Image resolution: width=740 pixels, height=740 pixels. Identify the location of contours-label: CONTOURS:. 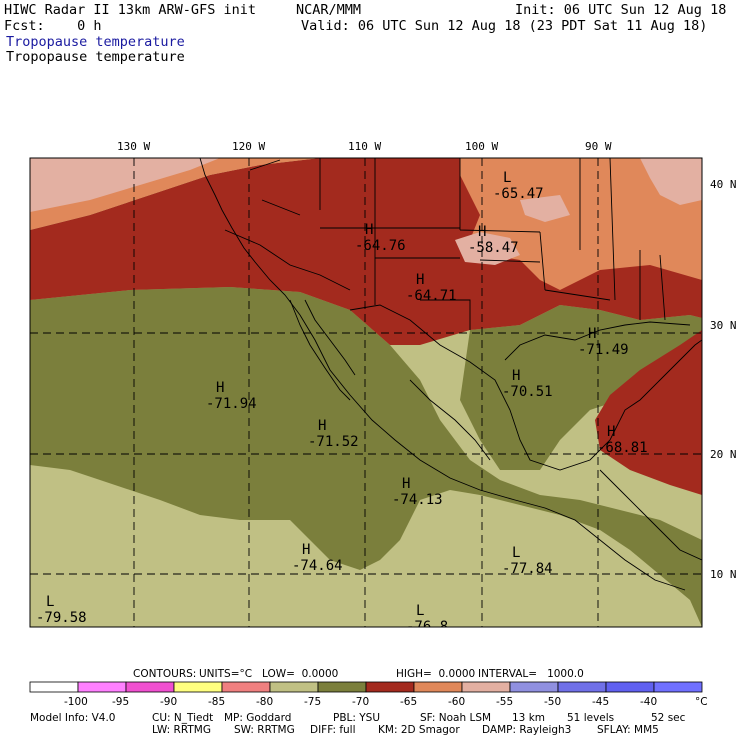
(165, 674).